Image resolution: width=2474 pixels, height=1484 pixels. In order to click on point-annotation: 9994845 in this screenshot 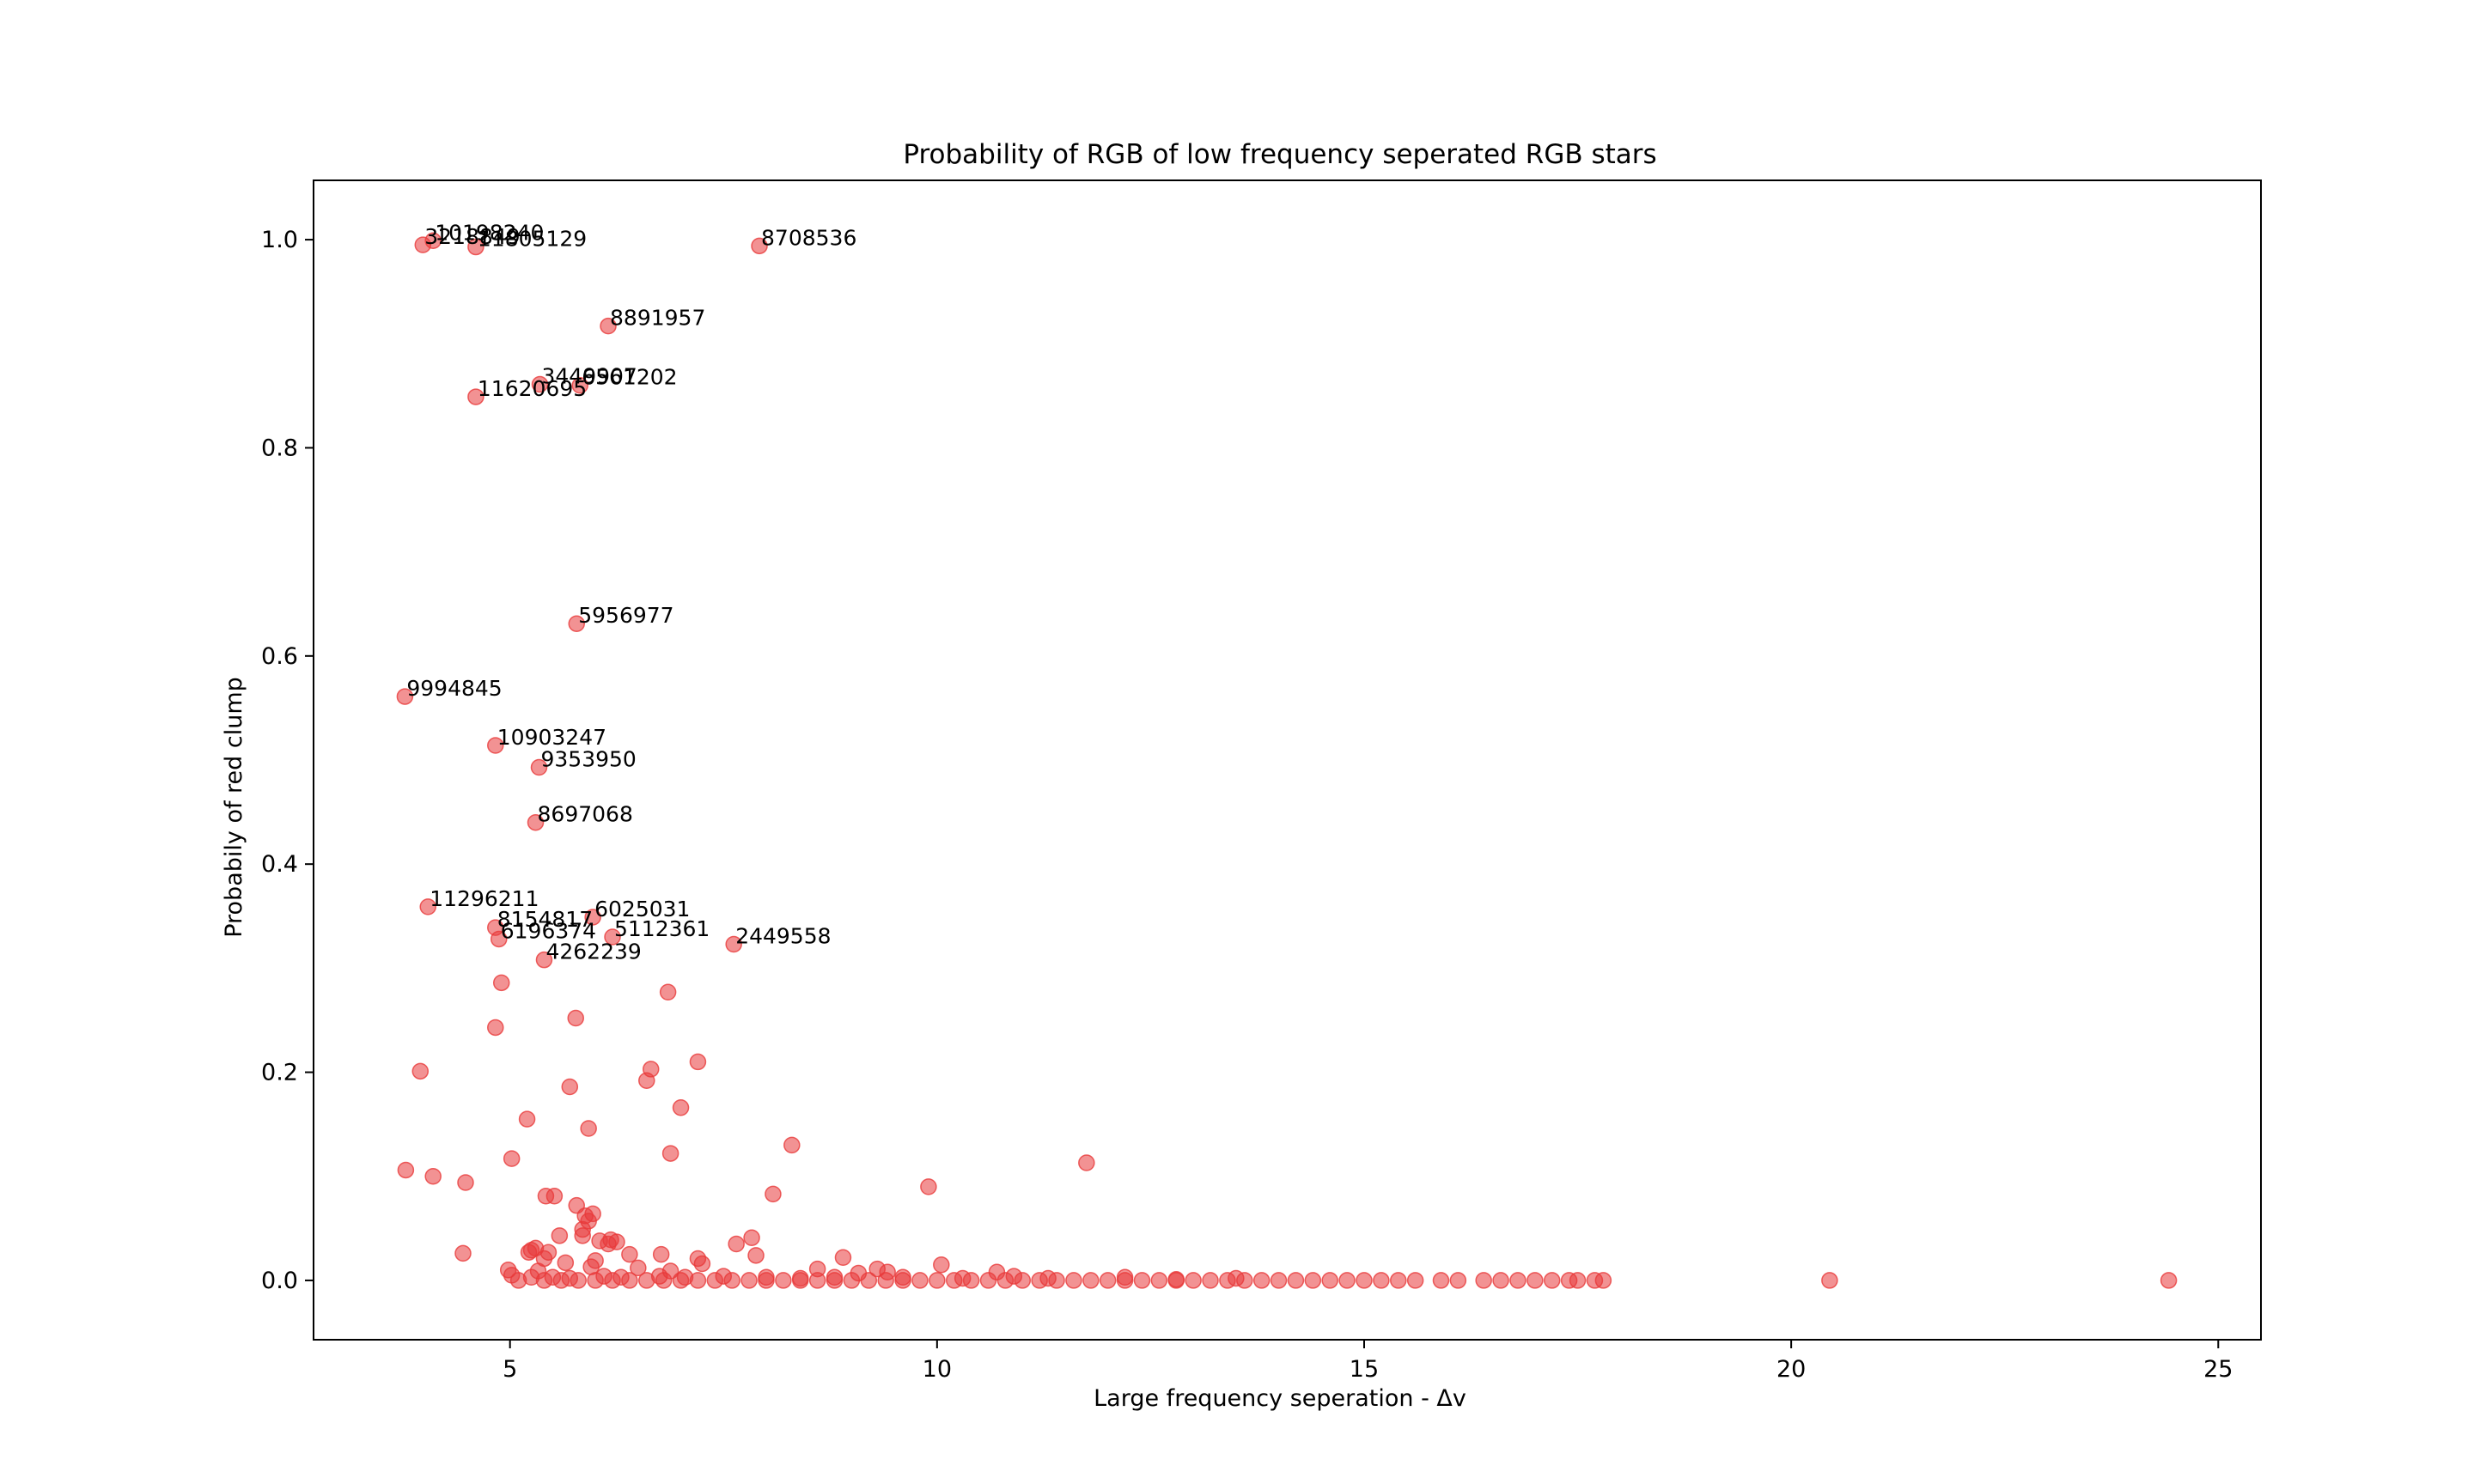, I will do `click(454, 688)`.